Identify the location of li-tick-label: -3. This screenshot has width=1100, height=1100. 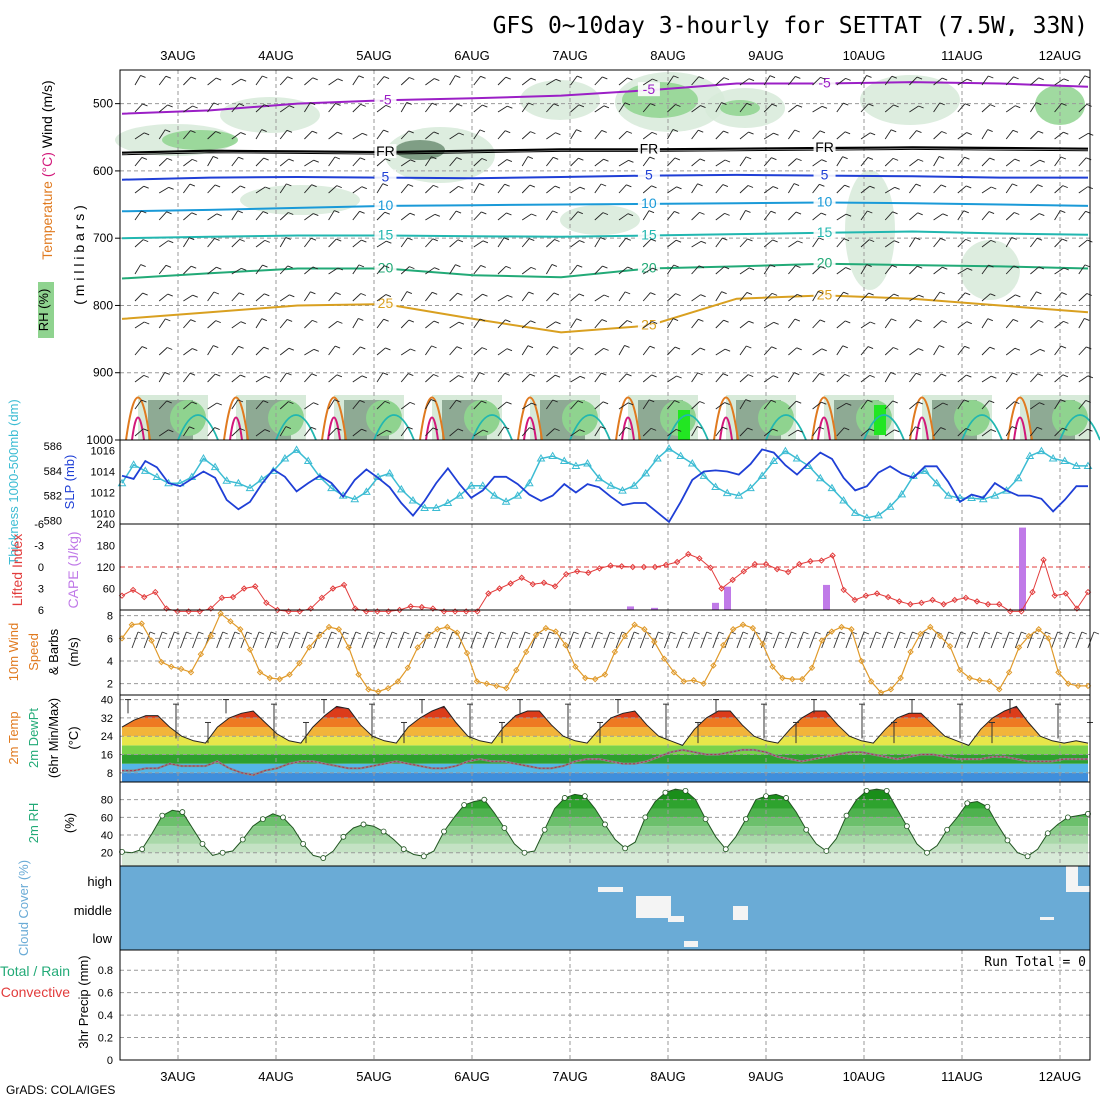
(39, 547).